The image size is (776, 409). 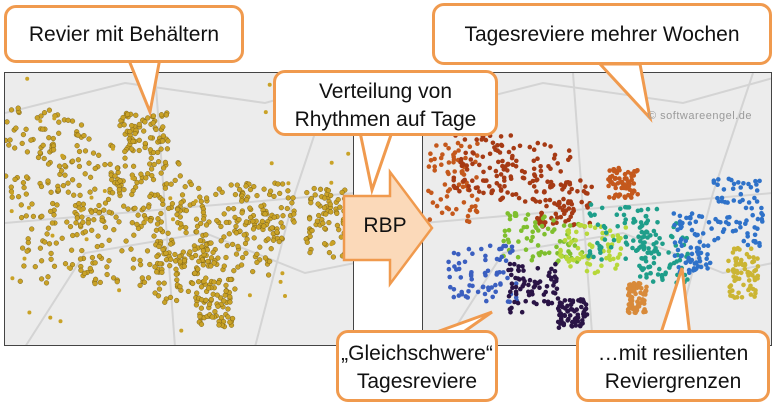 I want to click on callout-gleichschwere-line2: Tagesreviere, so click(x=417, y=381).